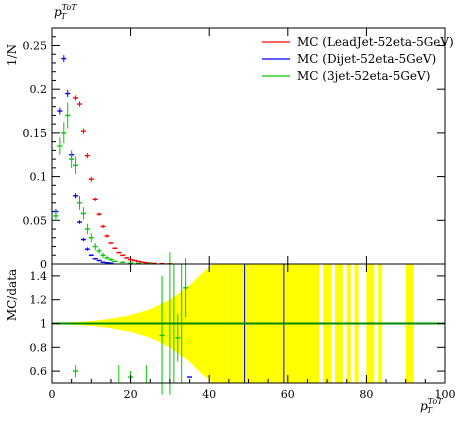  What do you see at coordinates (35, 220) in the screenshot?
I see `main-y-tick-label: 0.05` at bounding box center [35, 220].